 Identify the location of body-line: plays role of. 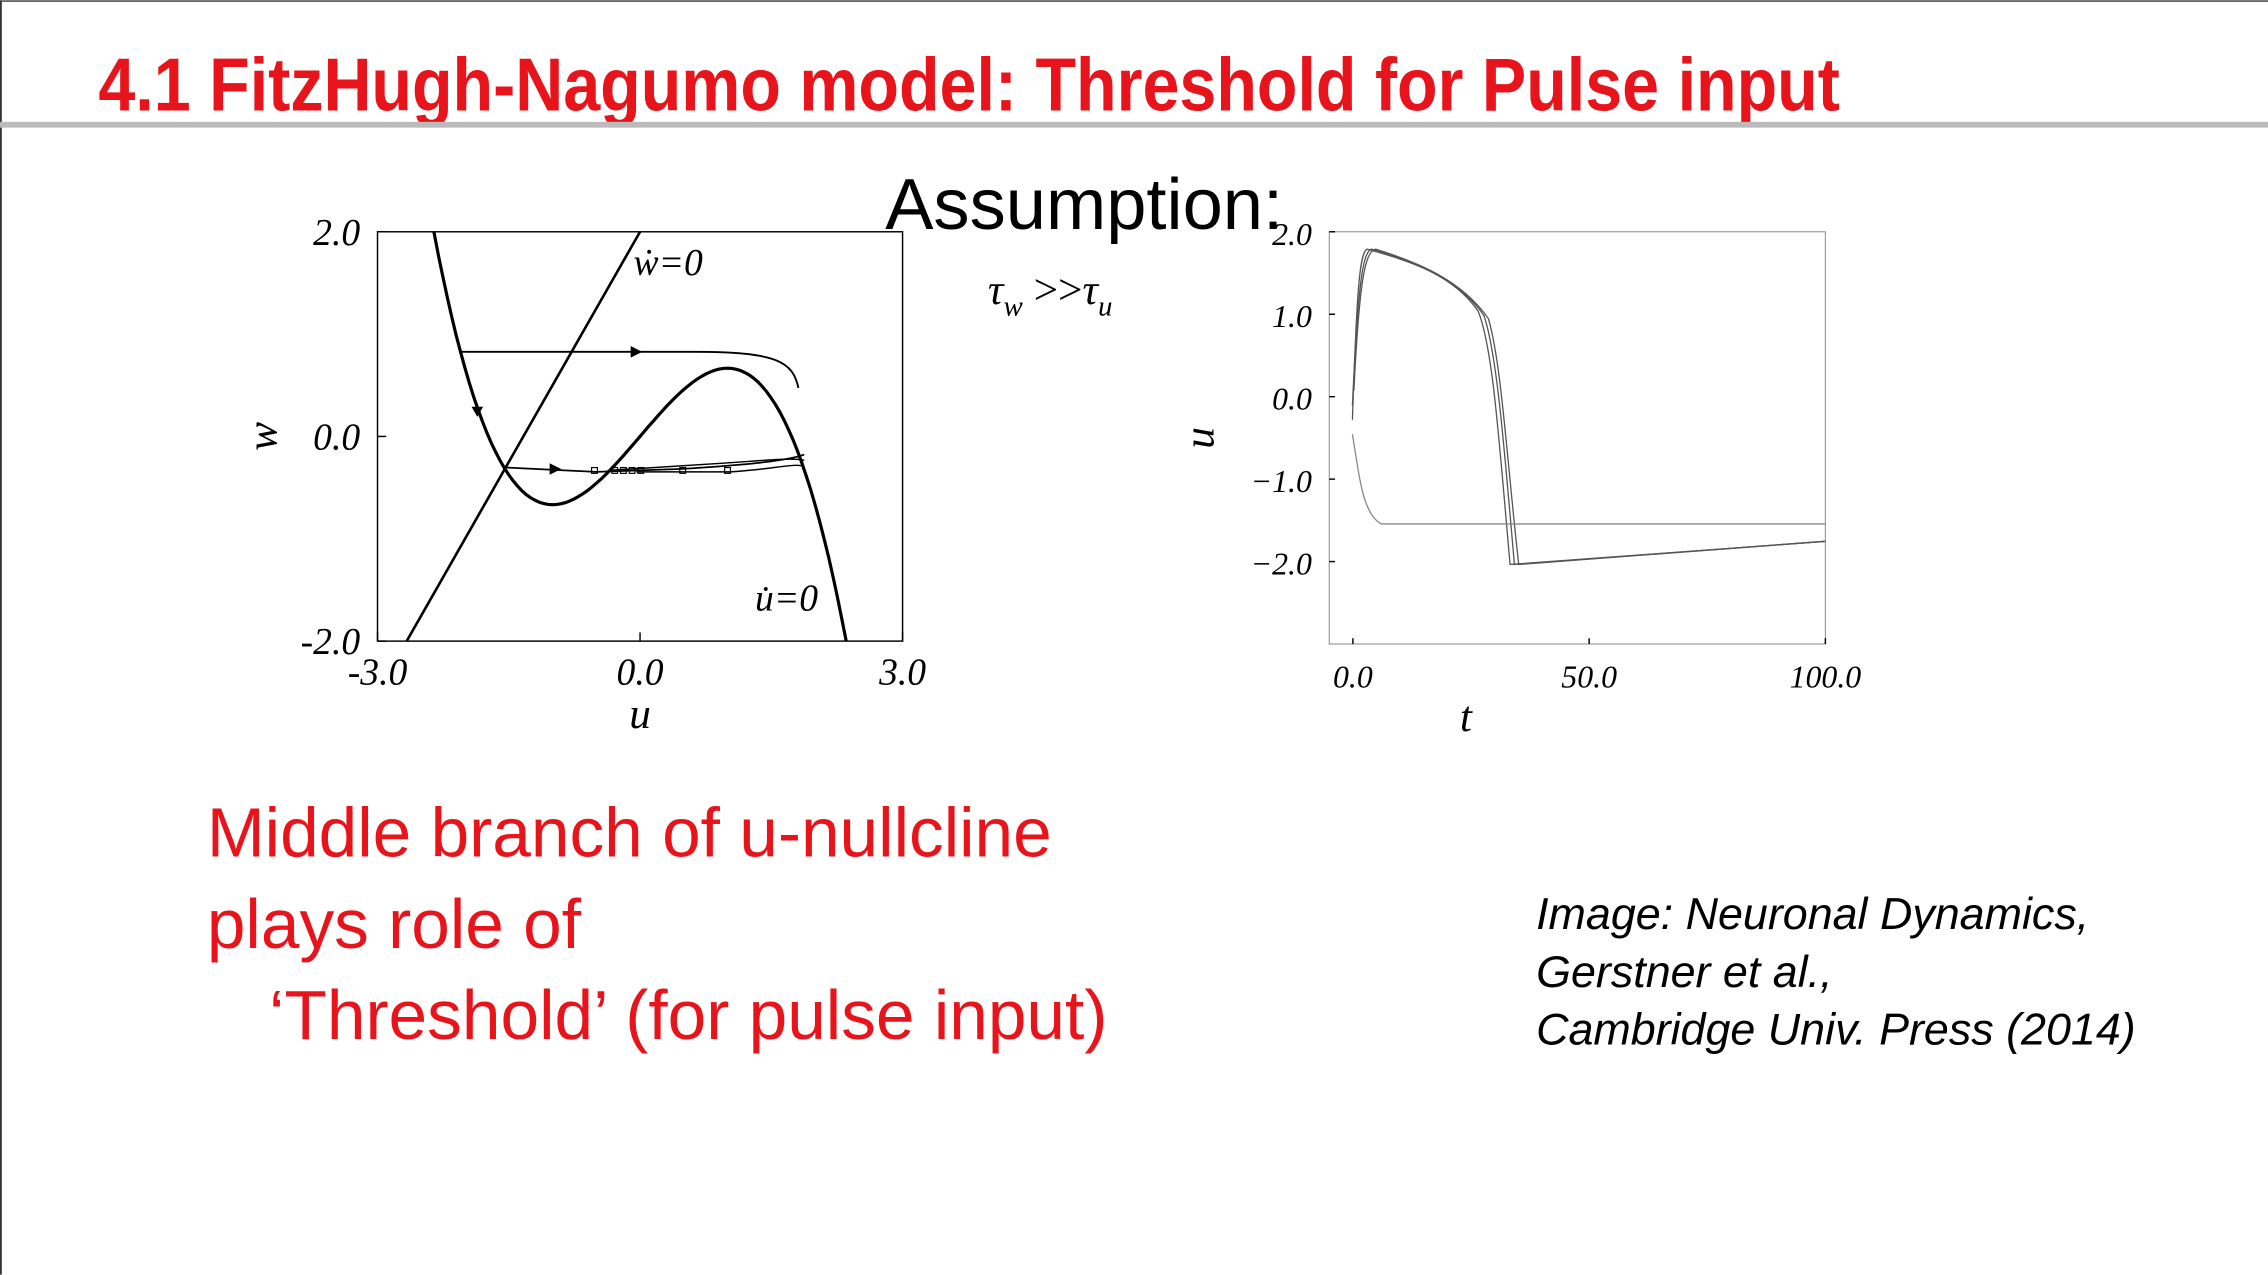
(394, 924).